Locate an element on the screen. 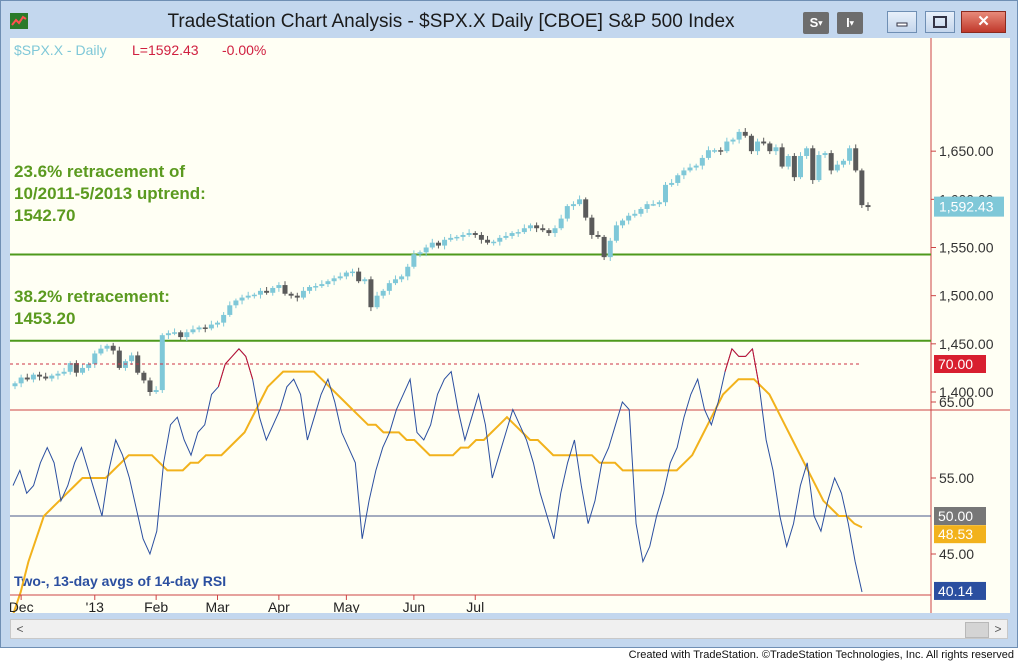 The width and height of the screenshot is (1018, 663). time-tick-label: Jun is located at coordinates (414, 606).